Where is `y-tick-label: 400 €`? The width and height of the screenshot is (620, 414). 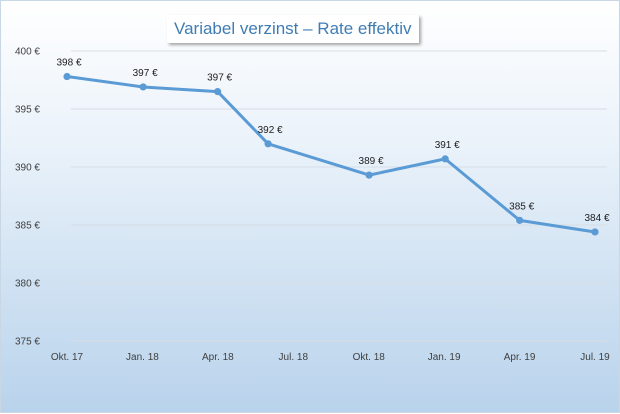
y-tick-label: 400 € is located at coordinates (27, 52).